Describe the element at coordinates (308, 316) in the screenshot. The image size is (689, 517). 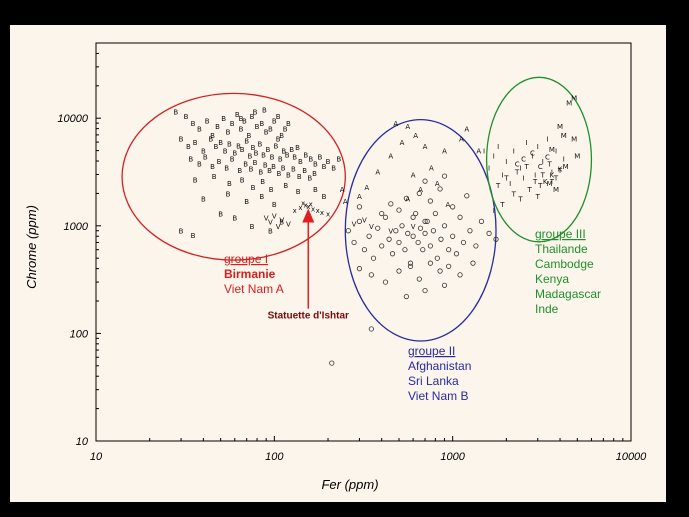
I see `annotation-label: Statuette d'Ishtar` at that location.